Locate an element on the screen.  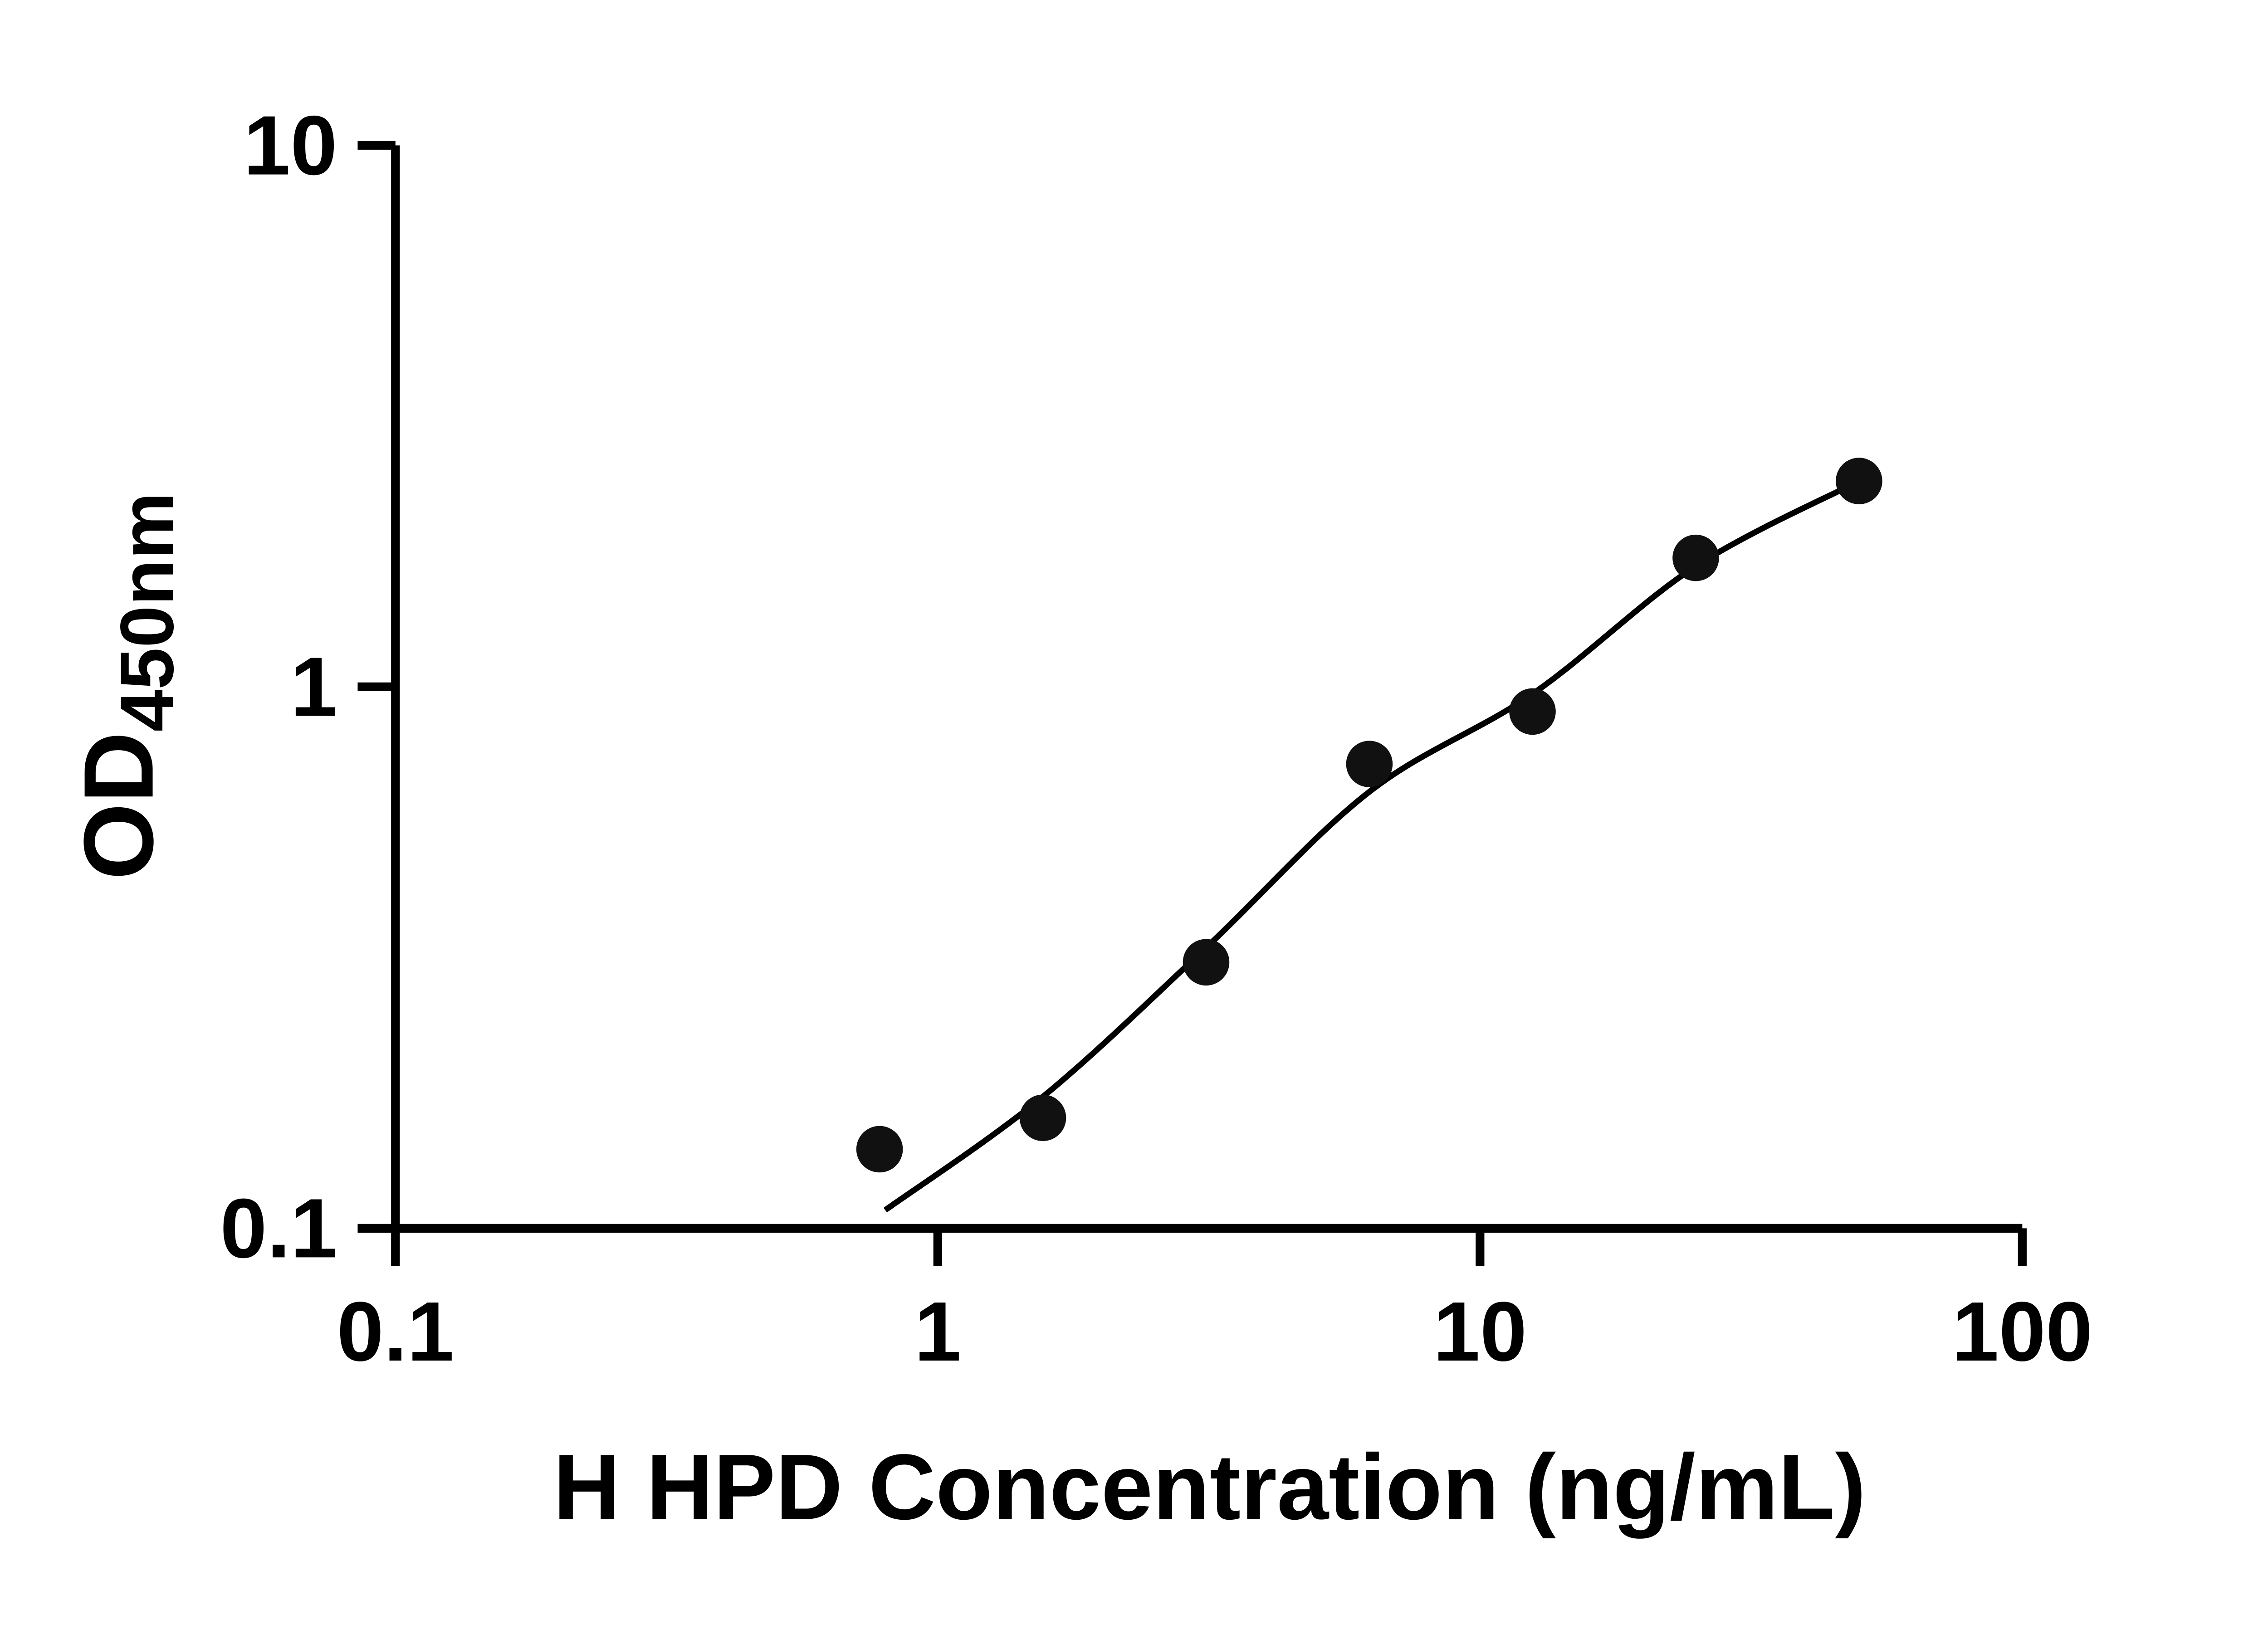
y-tick-label: 1 is located at coordinates (313, 687).